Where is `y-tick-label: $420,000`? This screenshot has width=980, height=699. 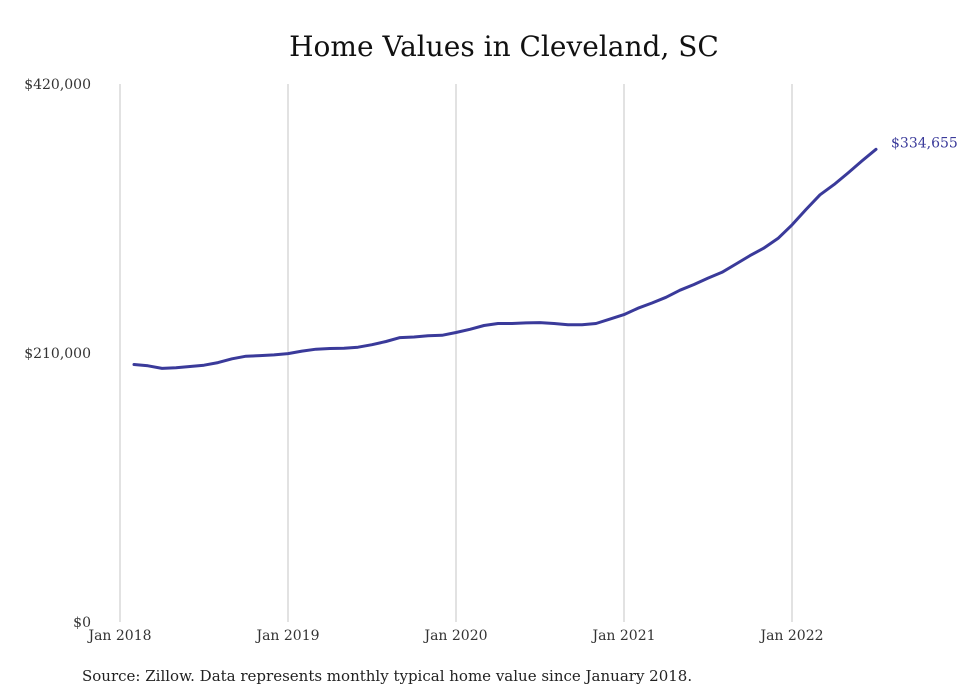
y-tick-label: $420,000 is located at coordinates (57, 85).